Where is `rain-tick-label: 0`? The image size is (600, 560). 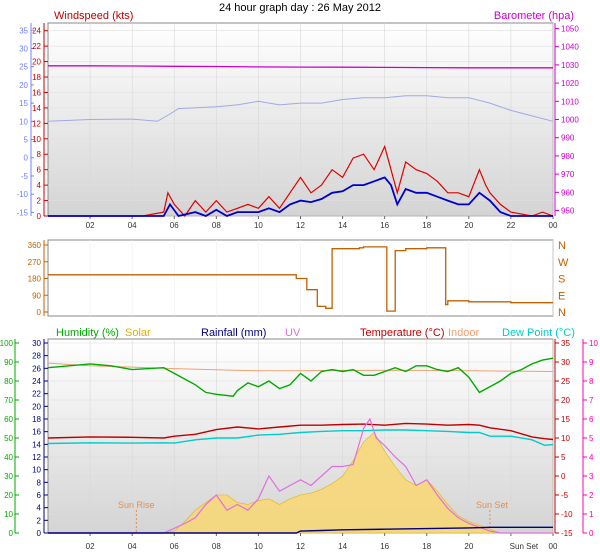 rain-tick-label: 0 is located at coordinates (39, 533).